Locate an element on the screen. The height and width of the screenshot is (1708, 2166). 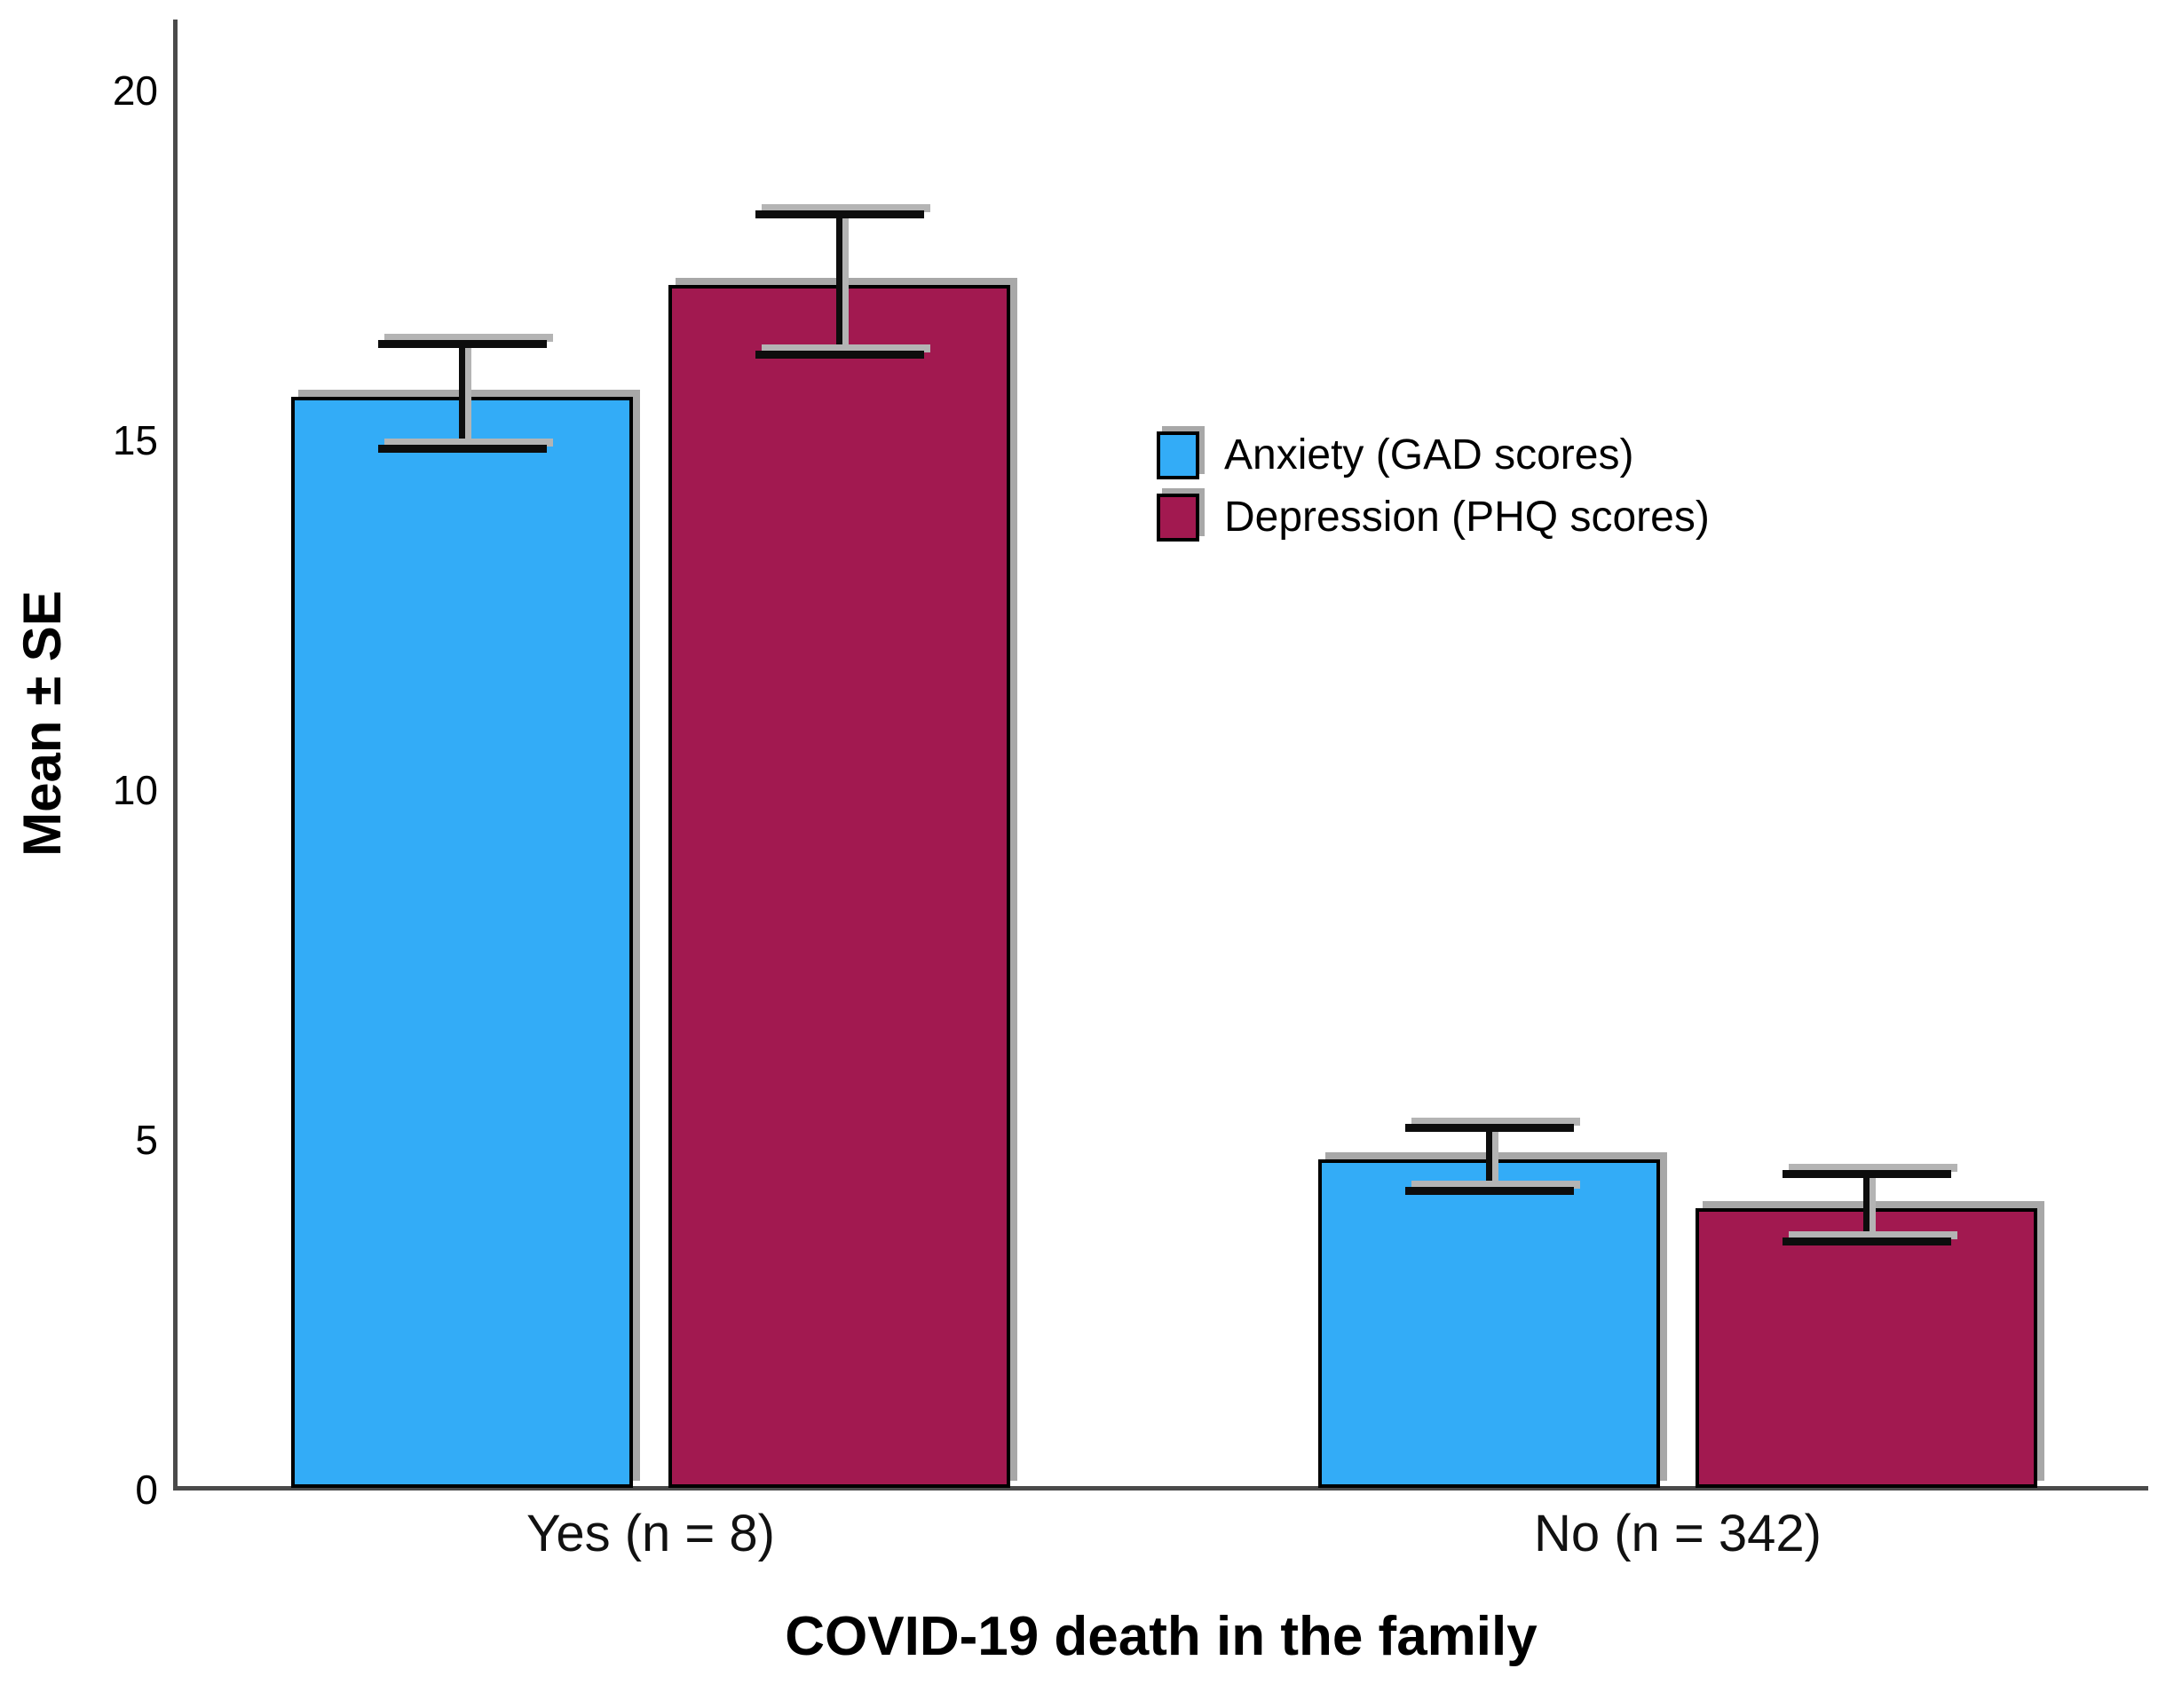
y-tick-label-10: 10 is located at coordinates (135, 790).